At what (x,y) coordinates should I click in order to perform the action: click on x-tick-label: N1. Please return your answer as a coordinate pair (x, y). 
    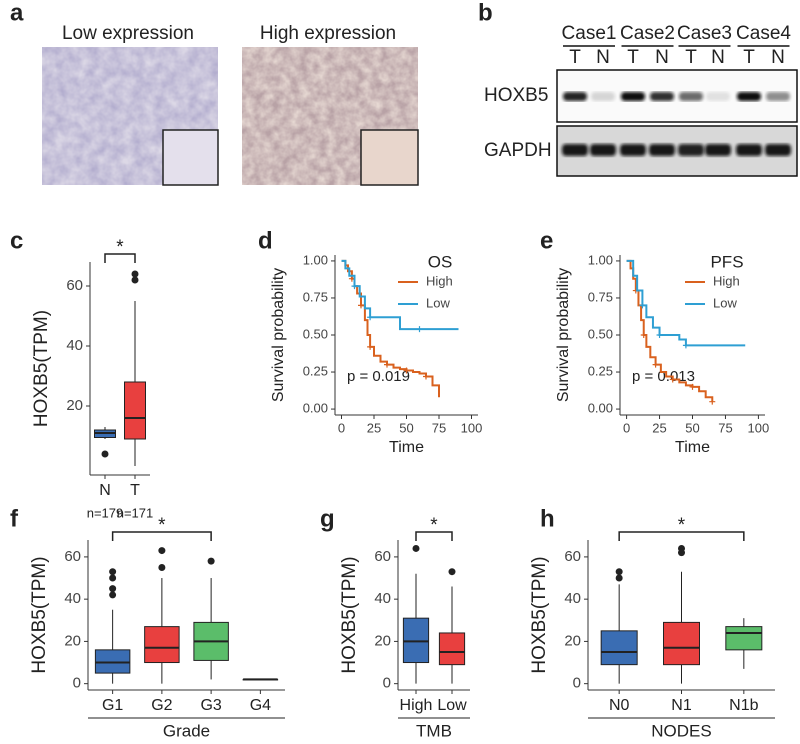
    Looking at the image, I should click on (681, 705).